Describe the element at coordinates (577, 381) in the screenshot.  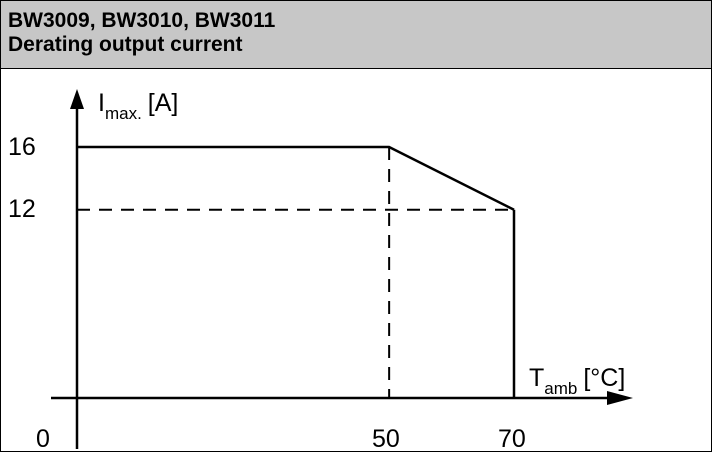
I see `x-axis-label: Tamb [°C]` at that location.